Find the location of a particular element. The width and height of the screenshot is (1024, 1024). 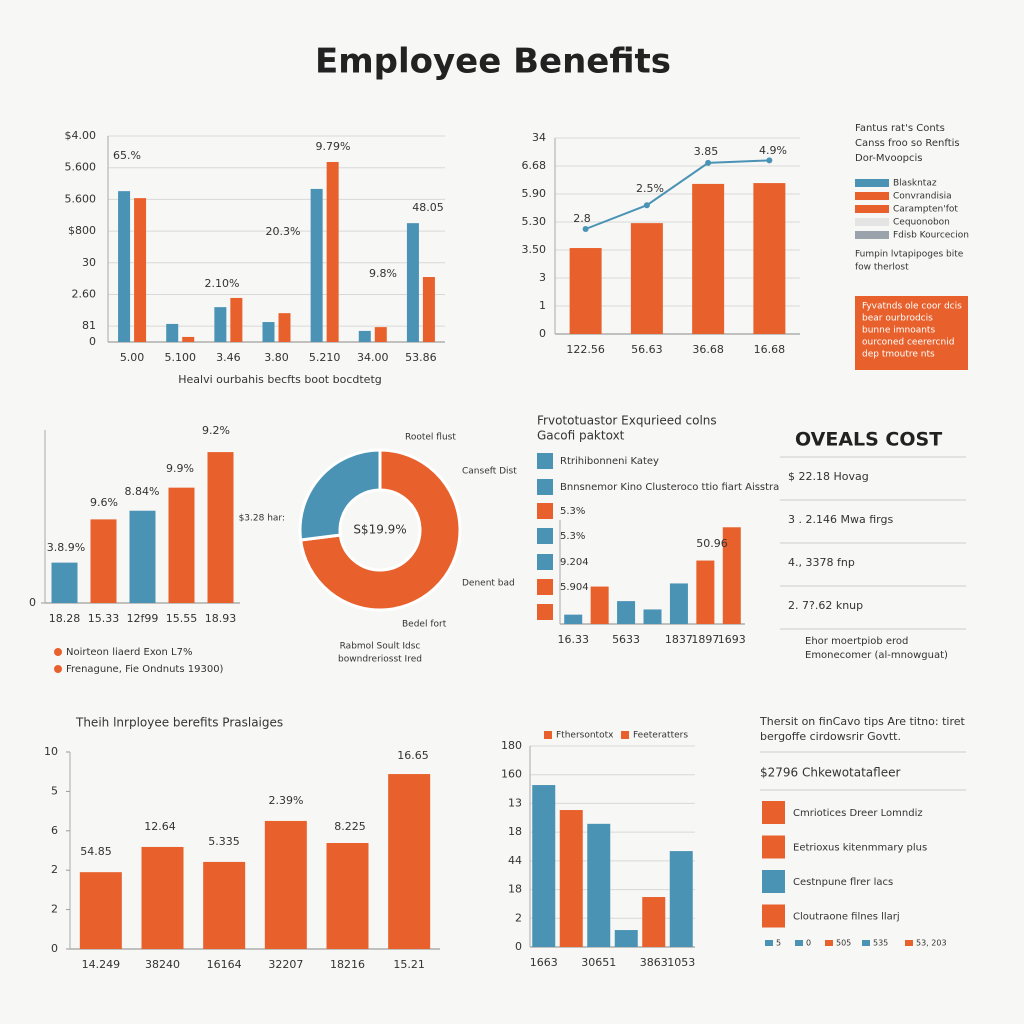

x-tick-label: 1053 is located at coordinates (681, 962).